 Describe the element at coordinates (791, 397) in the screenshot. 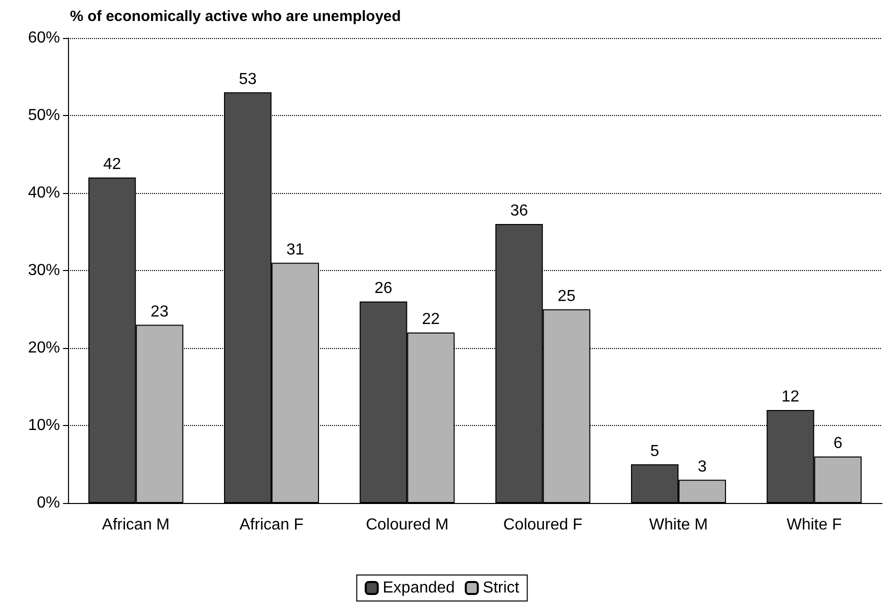

I see `data-label: 12` at that location.